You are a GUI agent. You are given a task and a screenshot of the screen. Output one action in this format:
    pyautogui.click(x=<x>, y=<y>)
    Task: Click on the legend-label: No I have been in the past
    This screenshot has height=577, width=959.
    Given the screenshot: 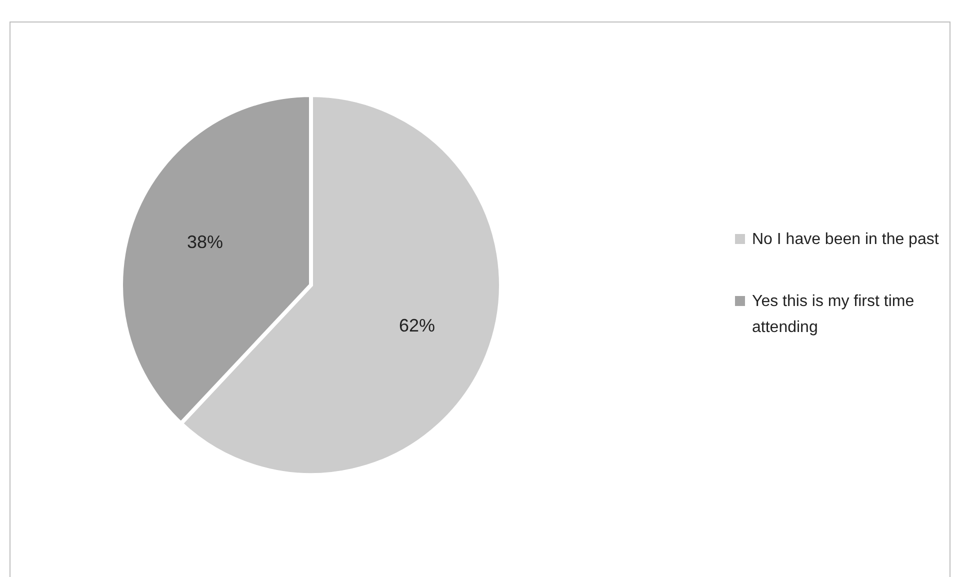 What is the action you would take?
    pyautogui.click(x=846, y=239)
    